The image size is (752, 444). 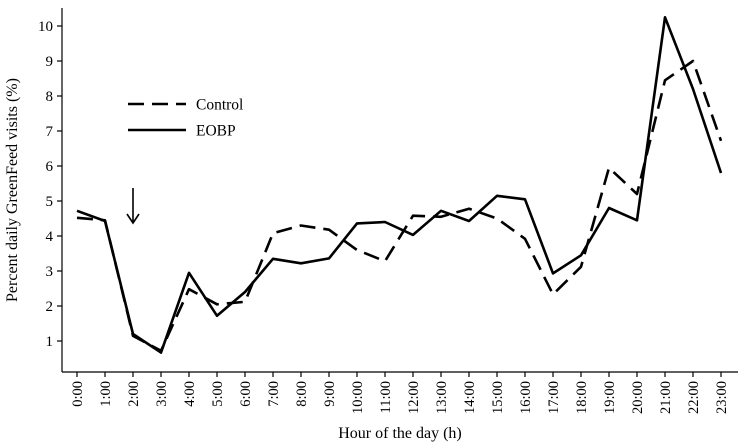 What do you see at coordinates (50, 342) in the screenshot?
I see `y-tick-label: 1` at bounding box center [50, 342].